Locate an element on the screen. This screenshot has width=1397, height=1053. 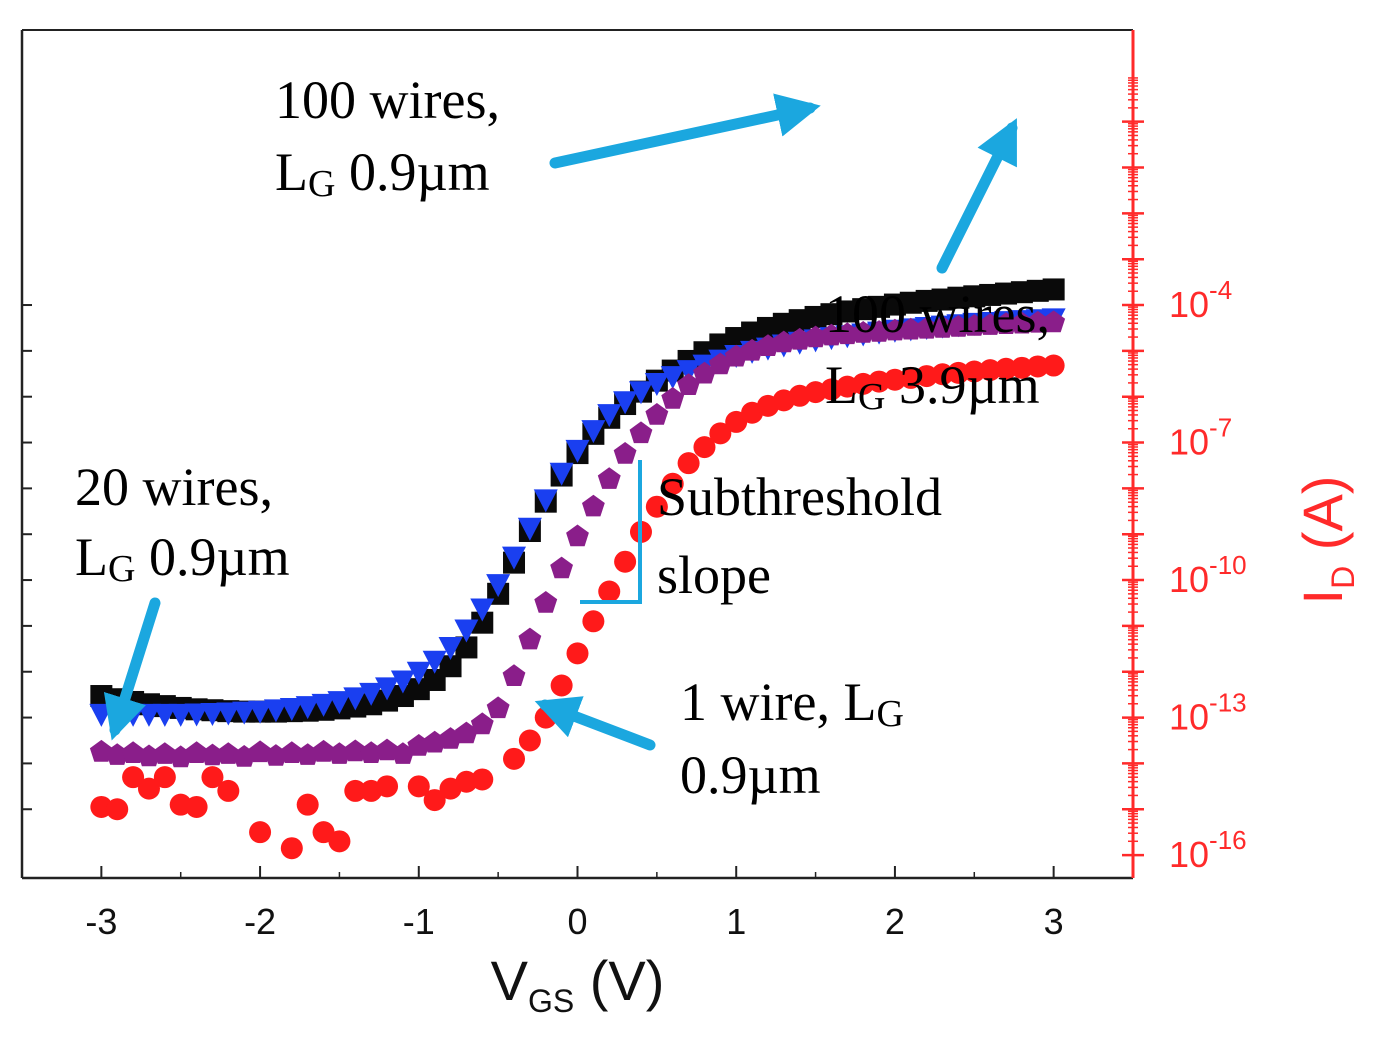
arrow-1w-0.9 is located at coordinates (595, 723).